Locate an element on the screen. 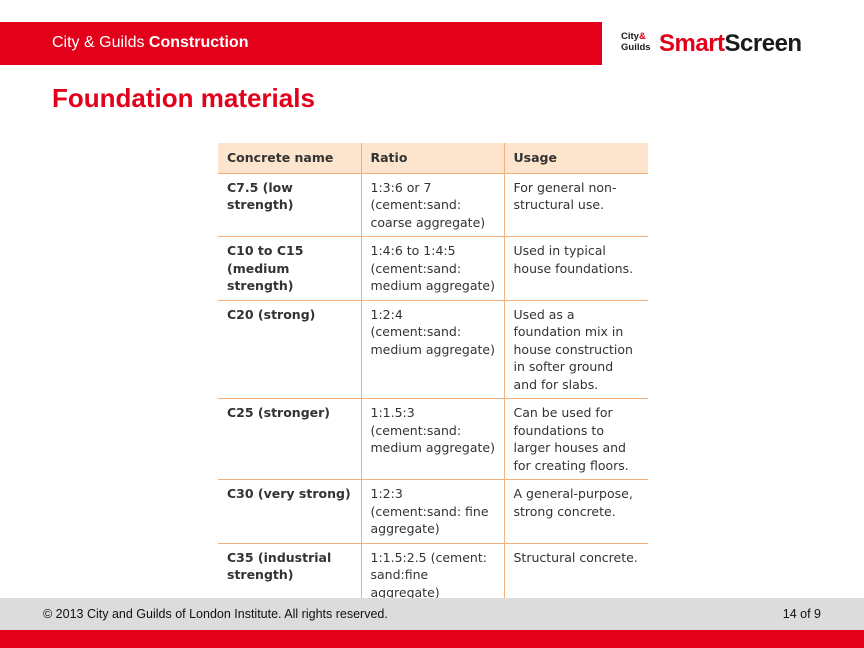 The image size is (864, 648). column-header-ratio: Ratio is located at coordinates (433, 158).